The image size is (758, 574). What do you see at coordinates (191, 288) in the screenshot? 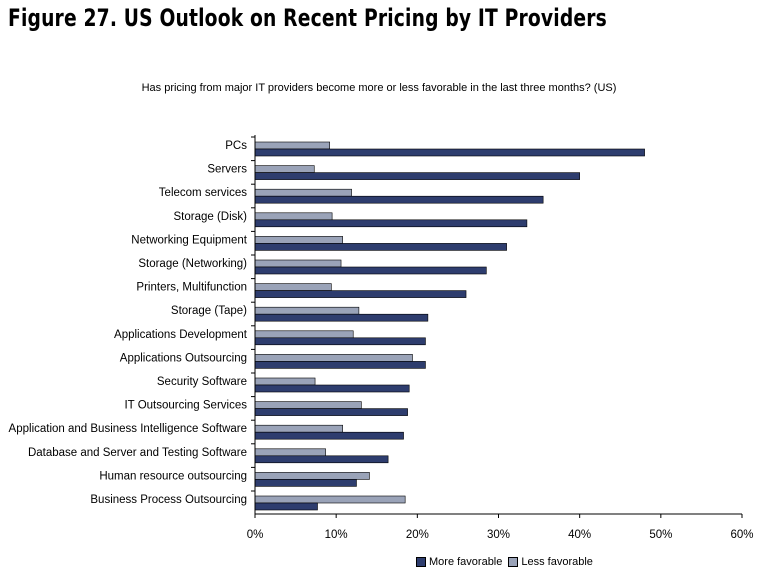
I see `category-label-printers-multifunction: Printers, Multifunction` at bounding box center [191, 288].